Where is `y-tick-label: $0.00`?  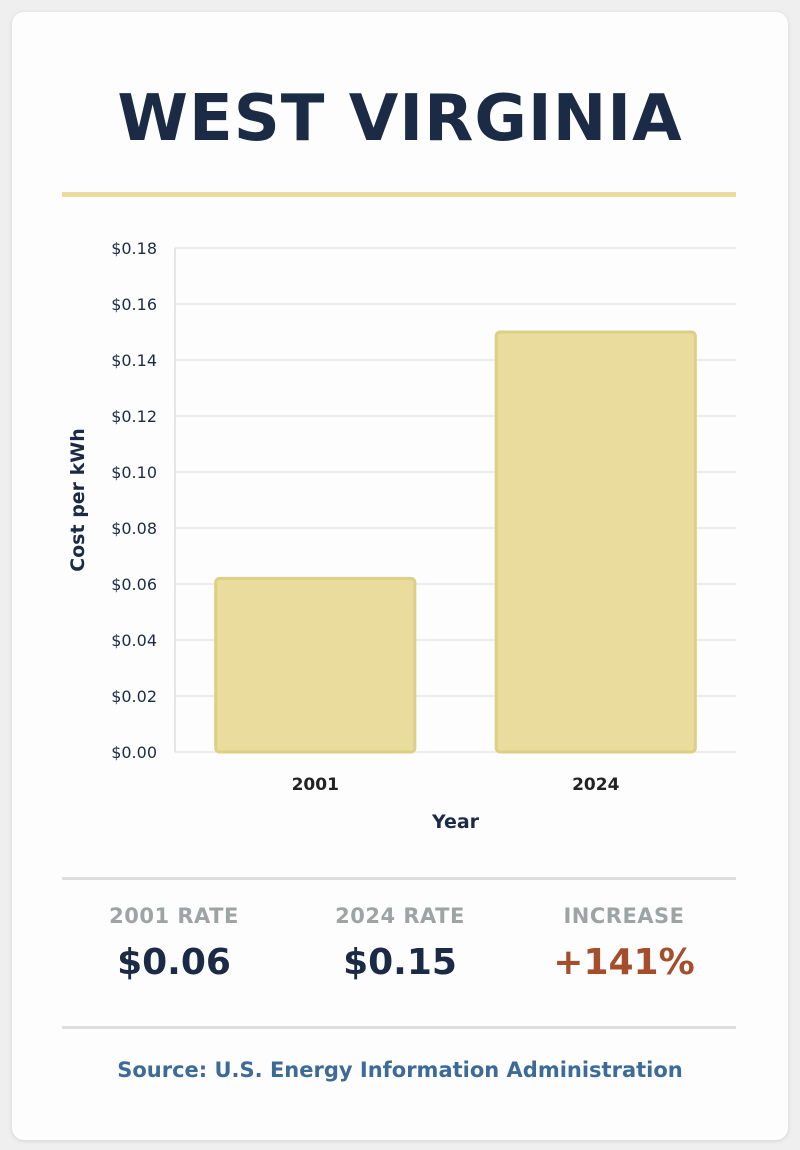
y-tick-label: $0.00 is located at coordinates (134, 752).